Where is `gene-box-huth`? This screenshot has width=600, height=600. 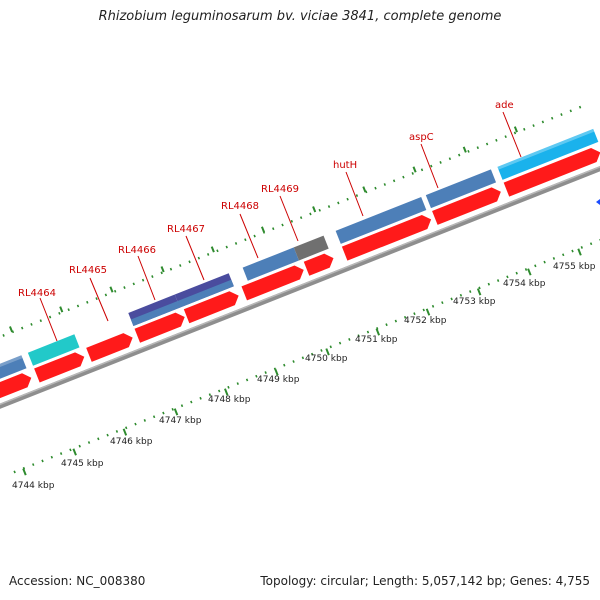
gene-box-huth is located at coordinates (381, 220).